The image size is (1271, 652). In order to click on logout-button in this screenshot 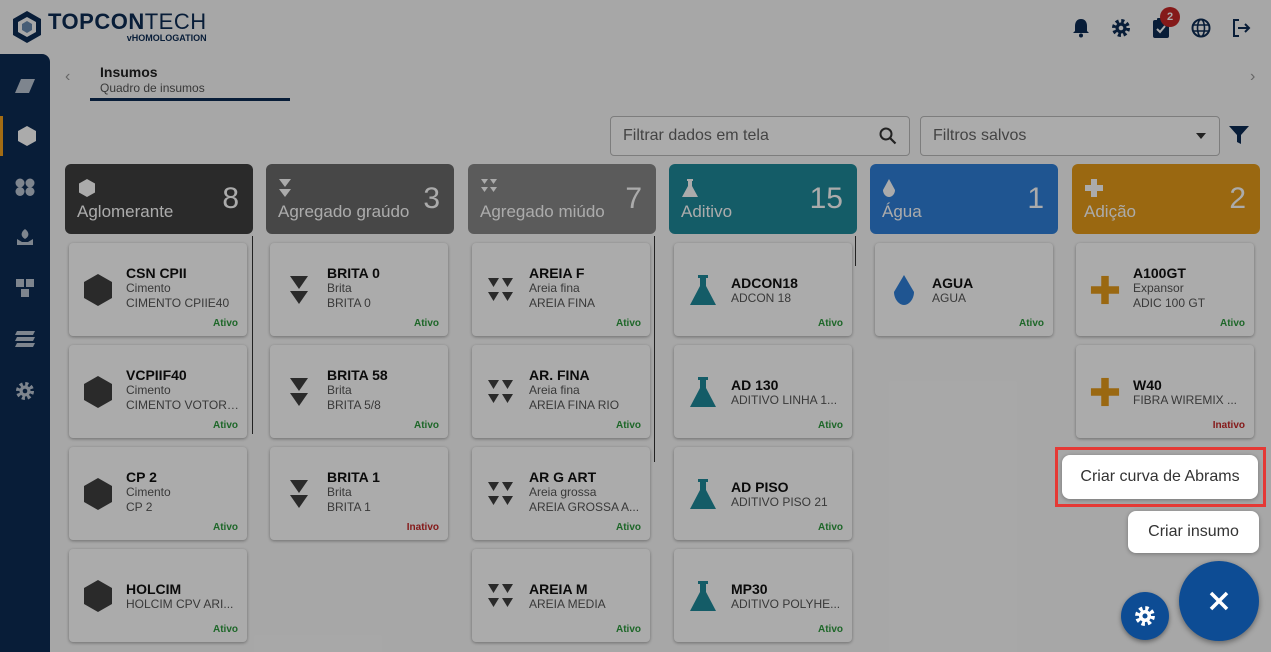, I will do `click(1241, 28)`.